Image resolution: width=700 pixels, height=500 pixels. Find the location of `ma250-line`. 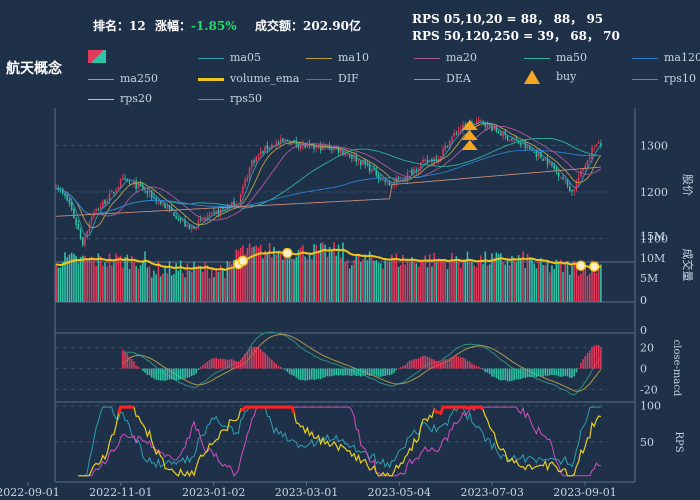

ma250-line is located at coordinates (328, 191).